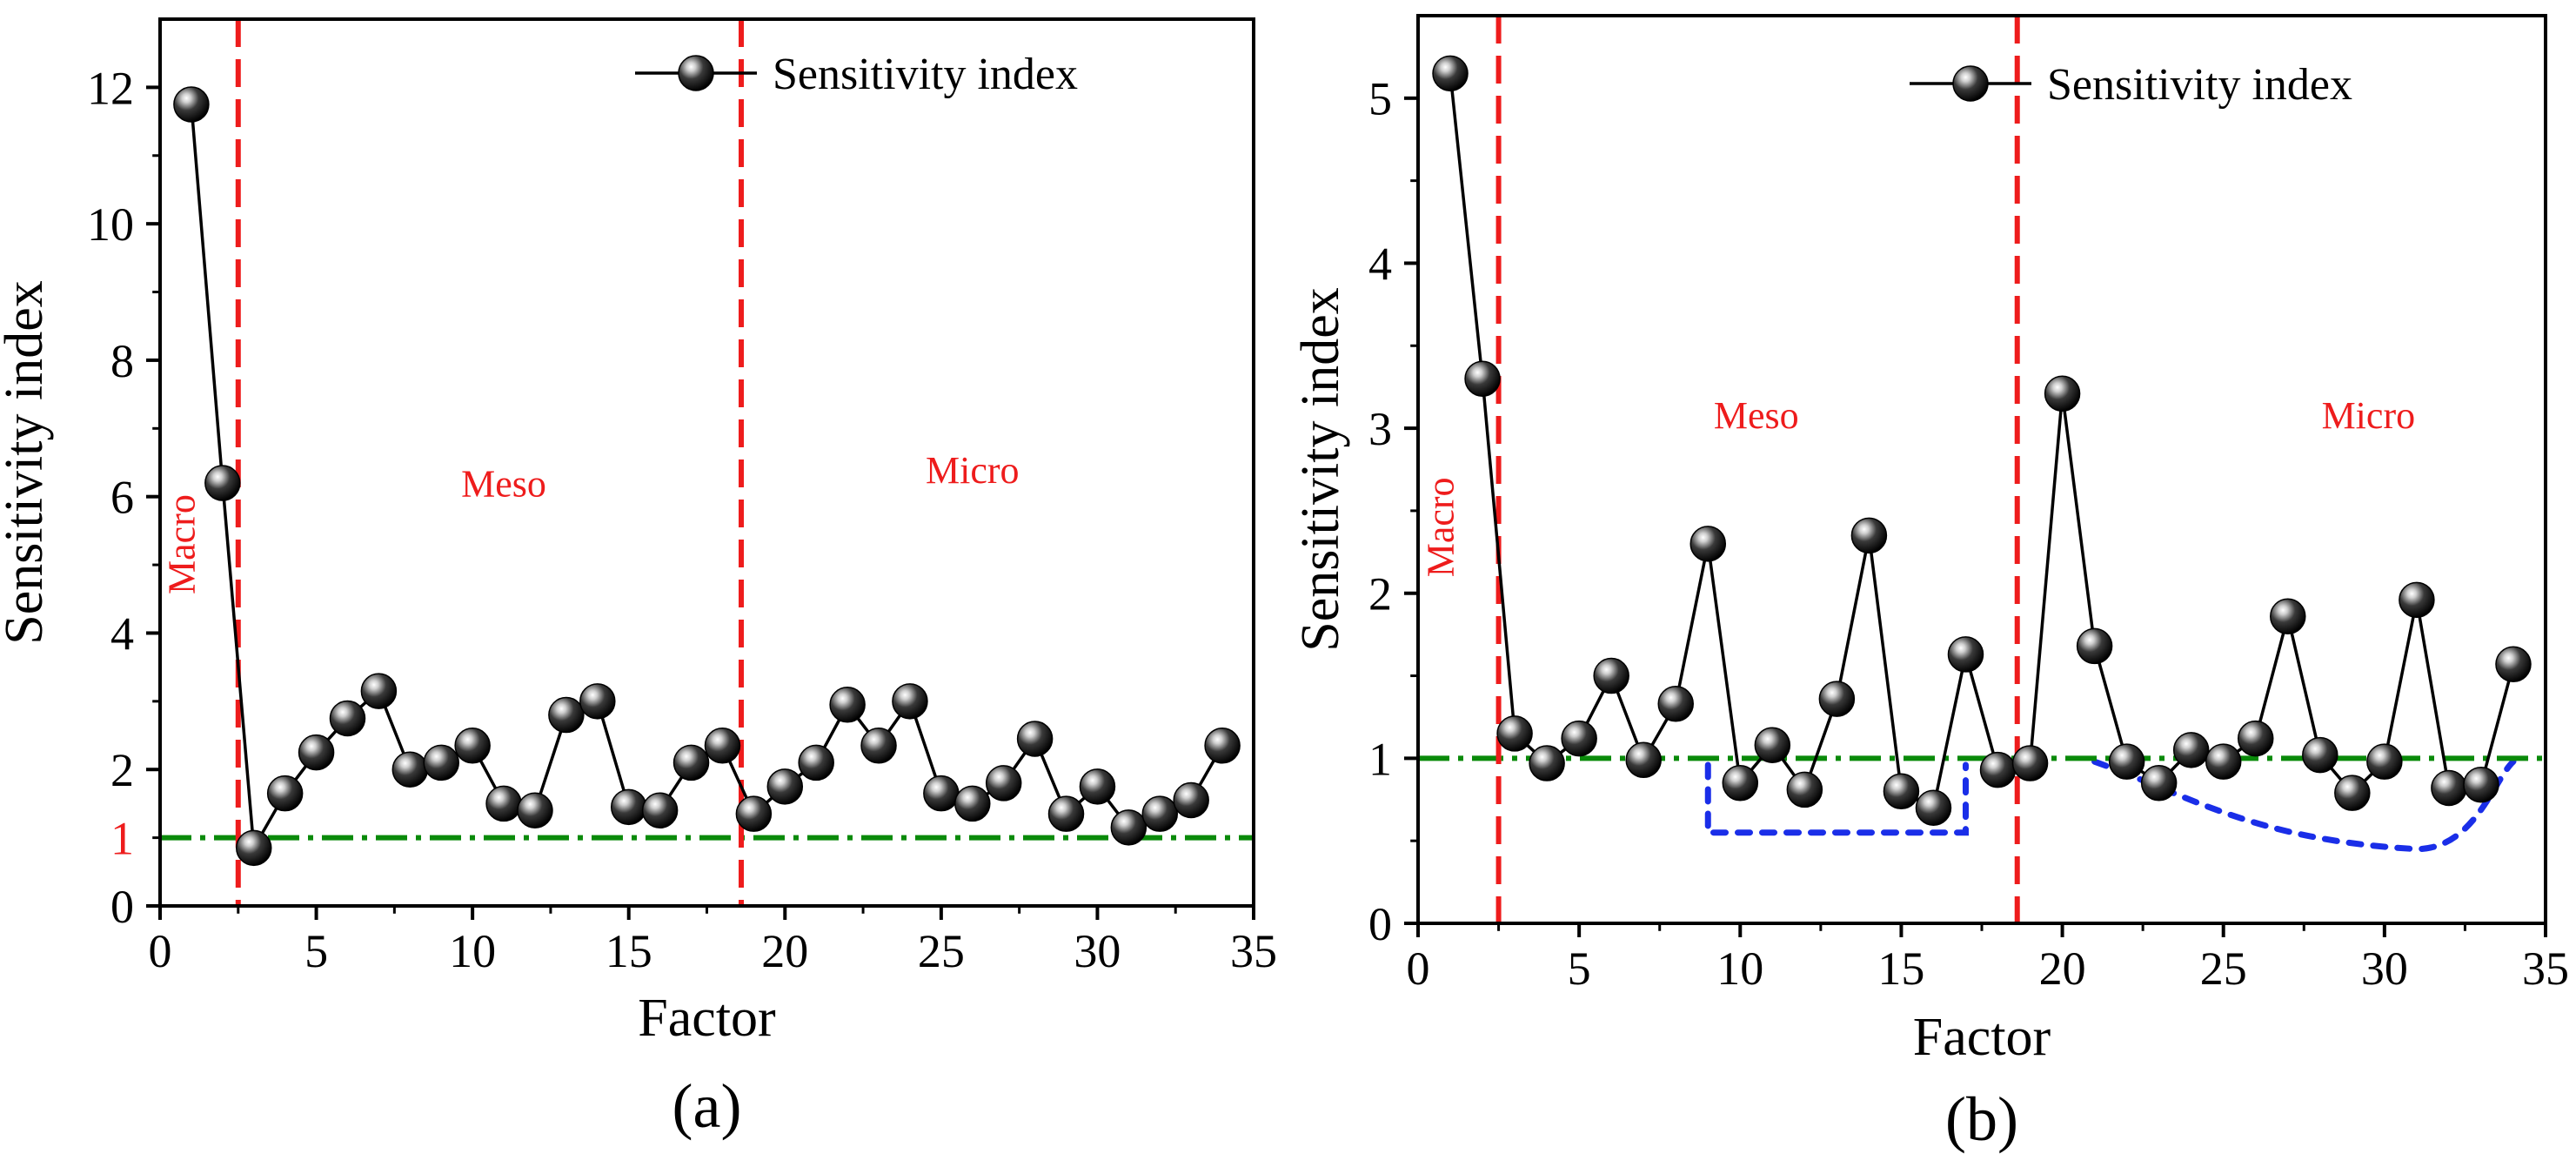 Image resolution: width=2576 pixels, height=1167 pixels. Describe the element at coordinates (110, 224) in the screenshot. I see `chart1-y-tick-label: 10` at that location.